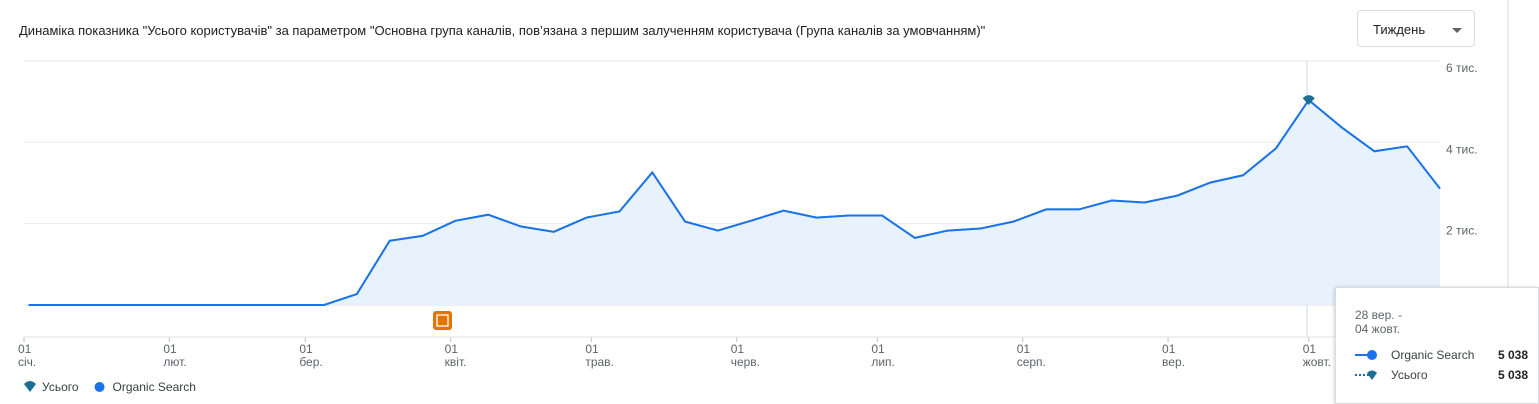 This screenshot has width=1539, height=404. What do you see at coordinates (154, 387) in the screenshot?
I see `legend-label: Organic Search` at bounding box center [154, 387].